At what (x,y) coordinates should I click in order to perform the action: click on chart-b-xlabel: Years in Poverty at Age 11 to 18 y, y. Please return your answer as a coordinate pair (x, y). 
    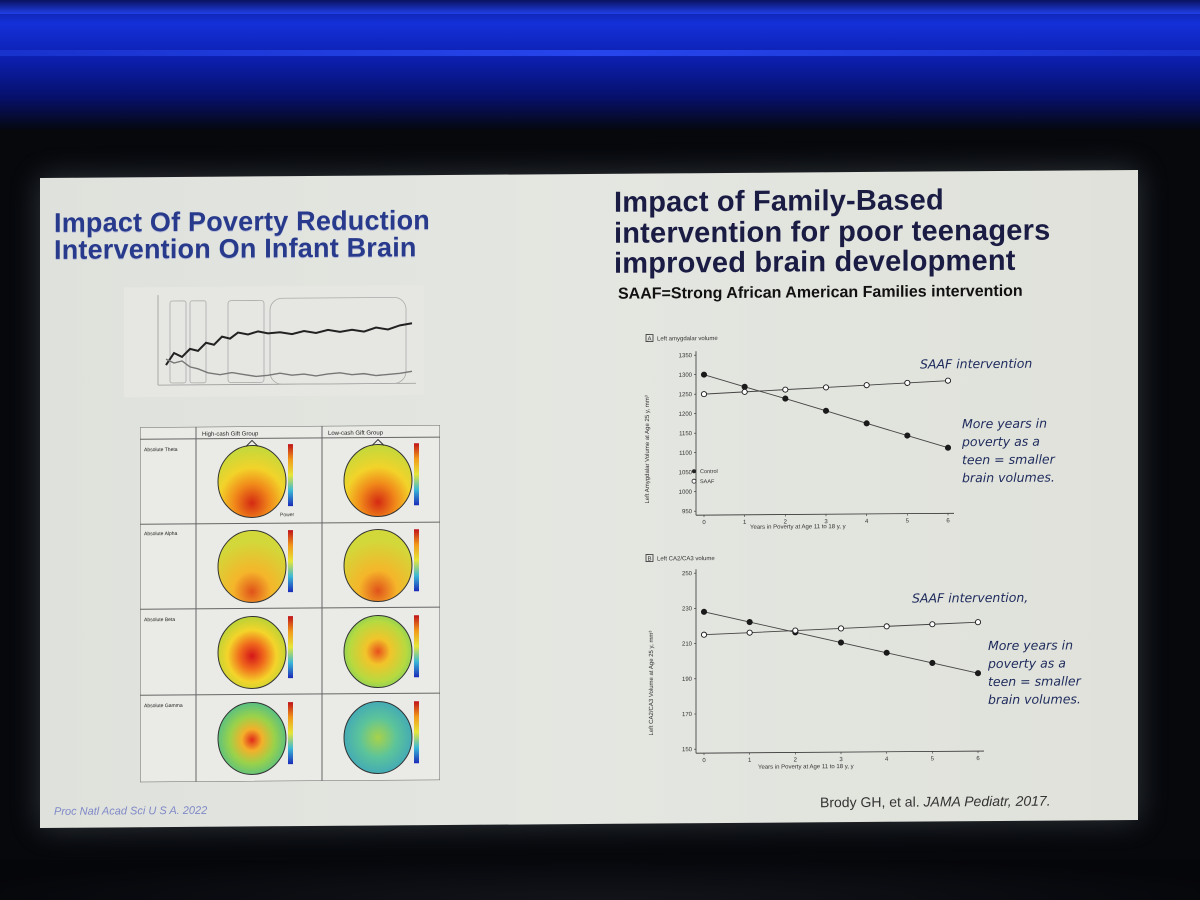
    Looking at the image, I should click on (806, 767).